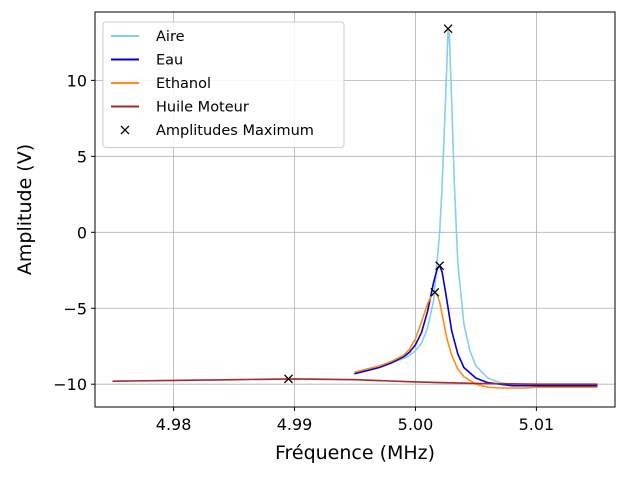 Image resolution: width=640 pixels, height=480 pixels. Describe the element at coordinates (25, 209) in the screenshot. I see `y-axis-title: Amplitude (V)` at that location.